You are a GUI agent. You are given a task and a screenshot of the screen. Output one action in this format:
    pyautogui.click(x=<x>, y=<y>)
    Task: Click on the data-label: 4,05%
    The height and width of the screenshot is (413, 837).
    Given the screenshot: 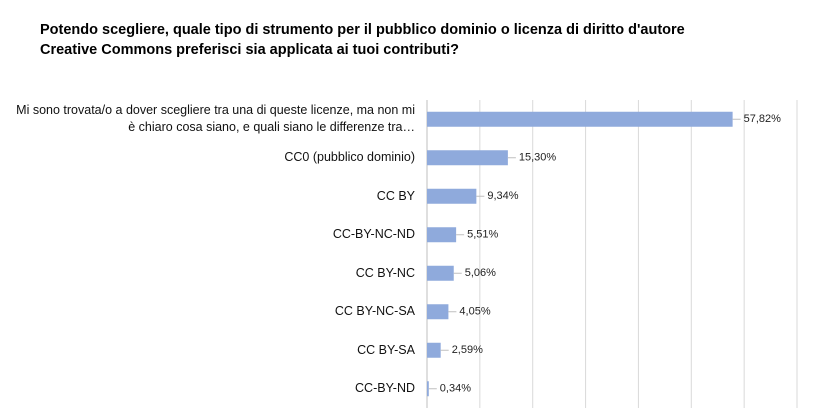 What is the action you would take?
    pyautogui.click(x=474, y=312)
    